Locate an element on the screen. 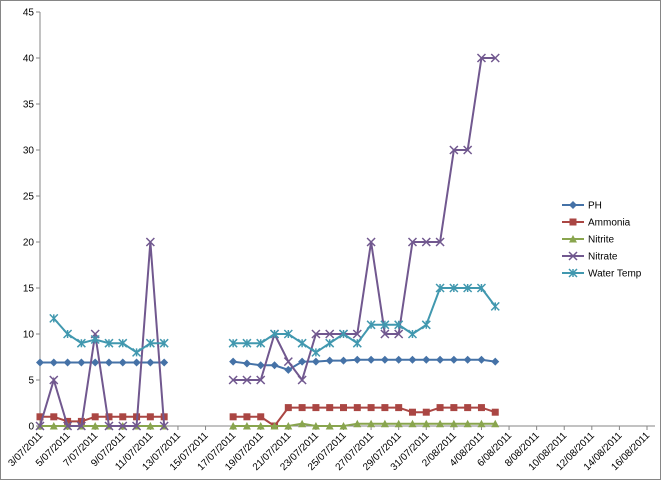 Image resolution: width=661 pixels, height=480 pixels. y-tick-label: 15 is located at coordinates (29, 289).